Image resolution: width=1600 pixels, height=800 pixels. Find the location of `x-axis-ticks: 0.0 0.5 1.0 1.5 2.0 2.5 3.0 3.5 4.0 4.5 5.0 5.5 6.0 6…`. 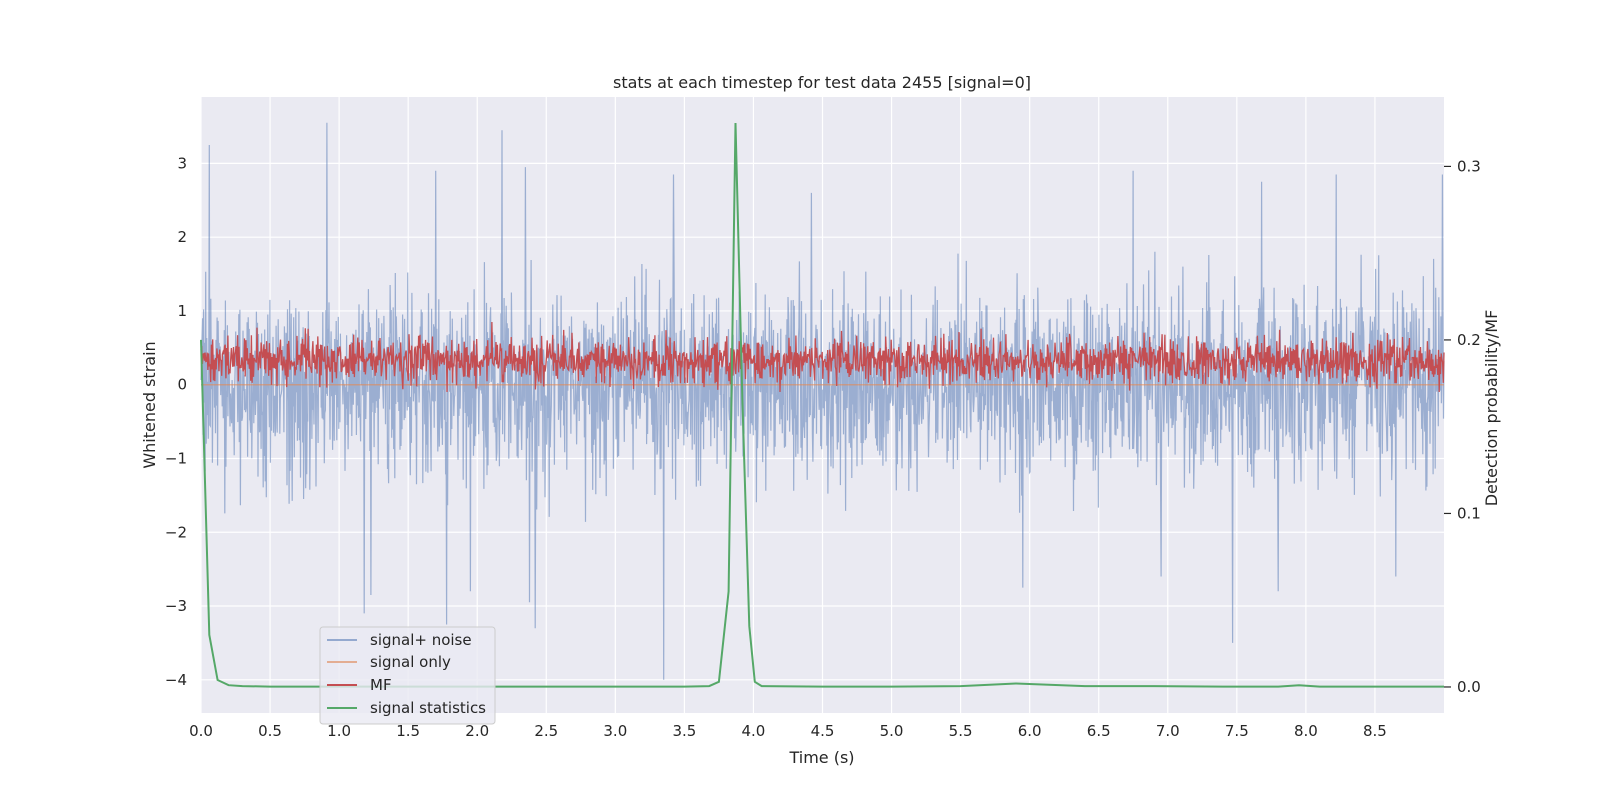

x-axis-ticks: 0.0 0.5 1.0 1.5 2.0 2.5 3.0 3.5 4.0 4.5 5.0 5.5 6.0 6… is located at coordinates (788, 731).